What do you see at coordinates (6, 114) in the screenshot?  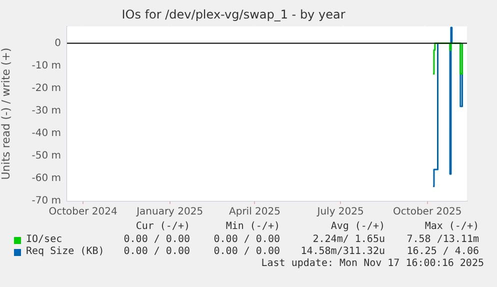 I see `y-axis-title: Units read (-) / write (+)` at bounding box center [6, 114].